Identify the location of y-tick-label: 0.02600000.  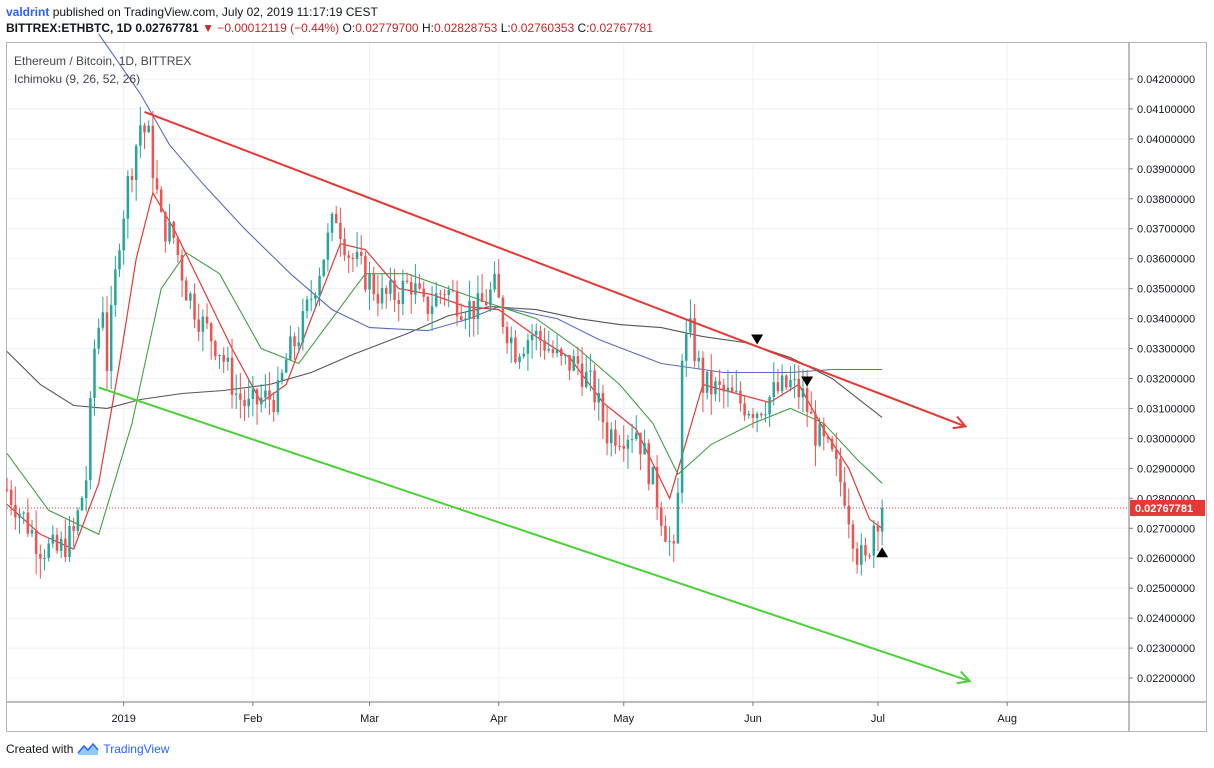
(1166, 559).